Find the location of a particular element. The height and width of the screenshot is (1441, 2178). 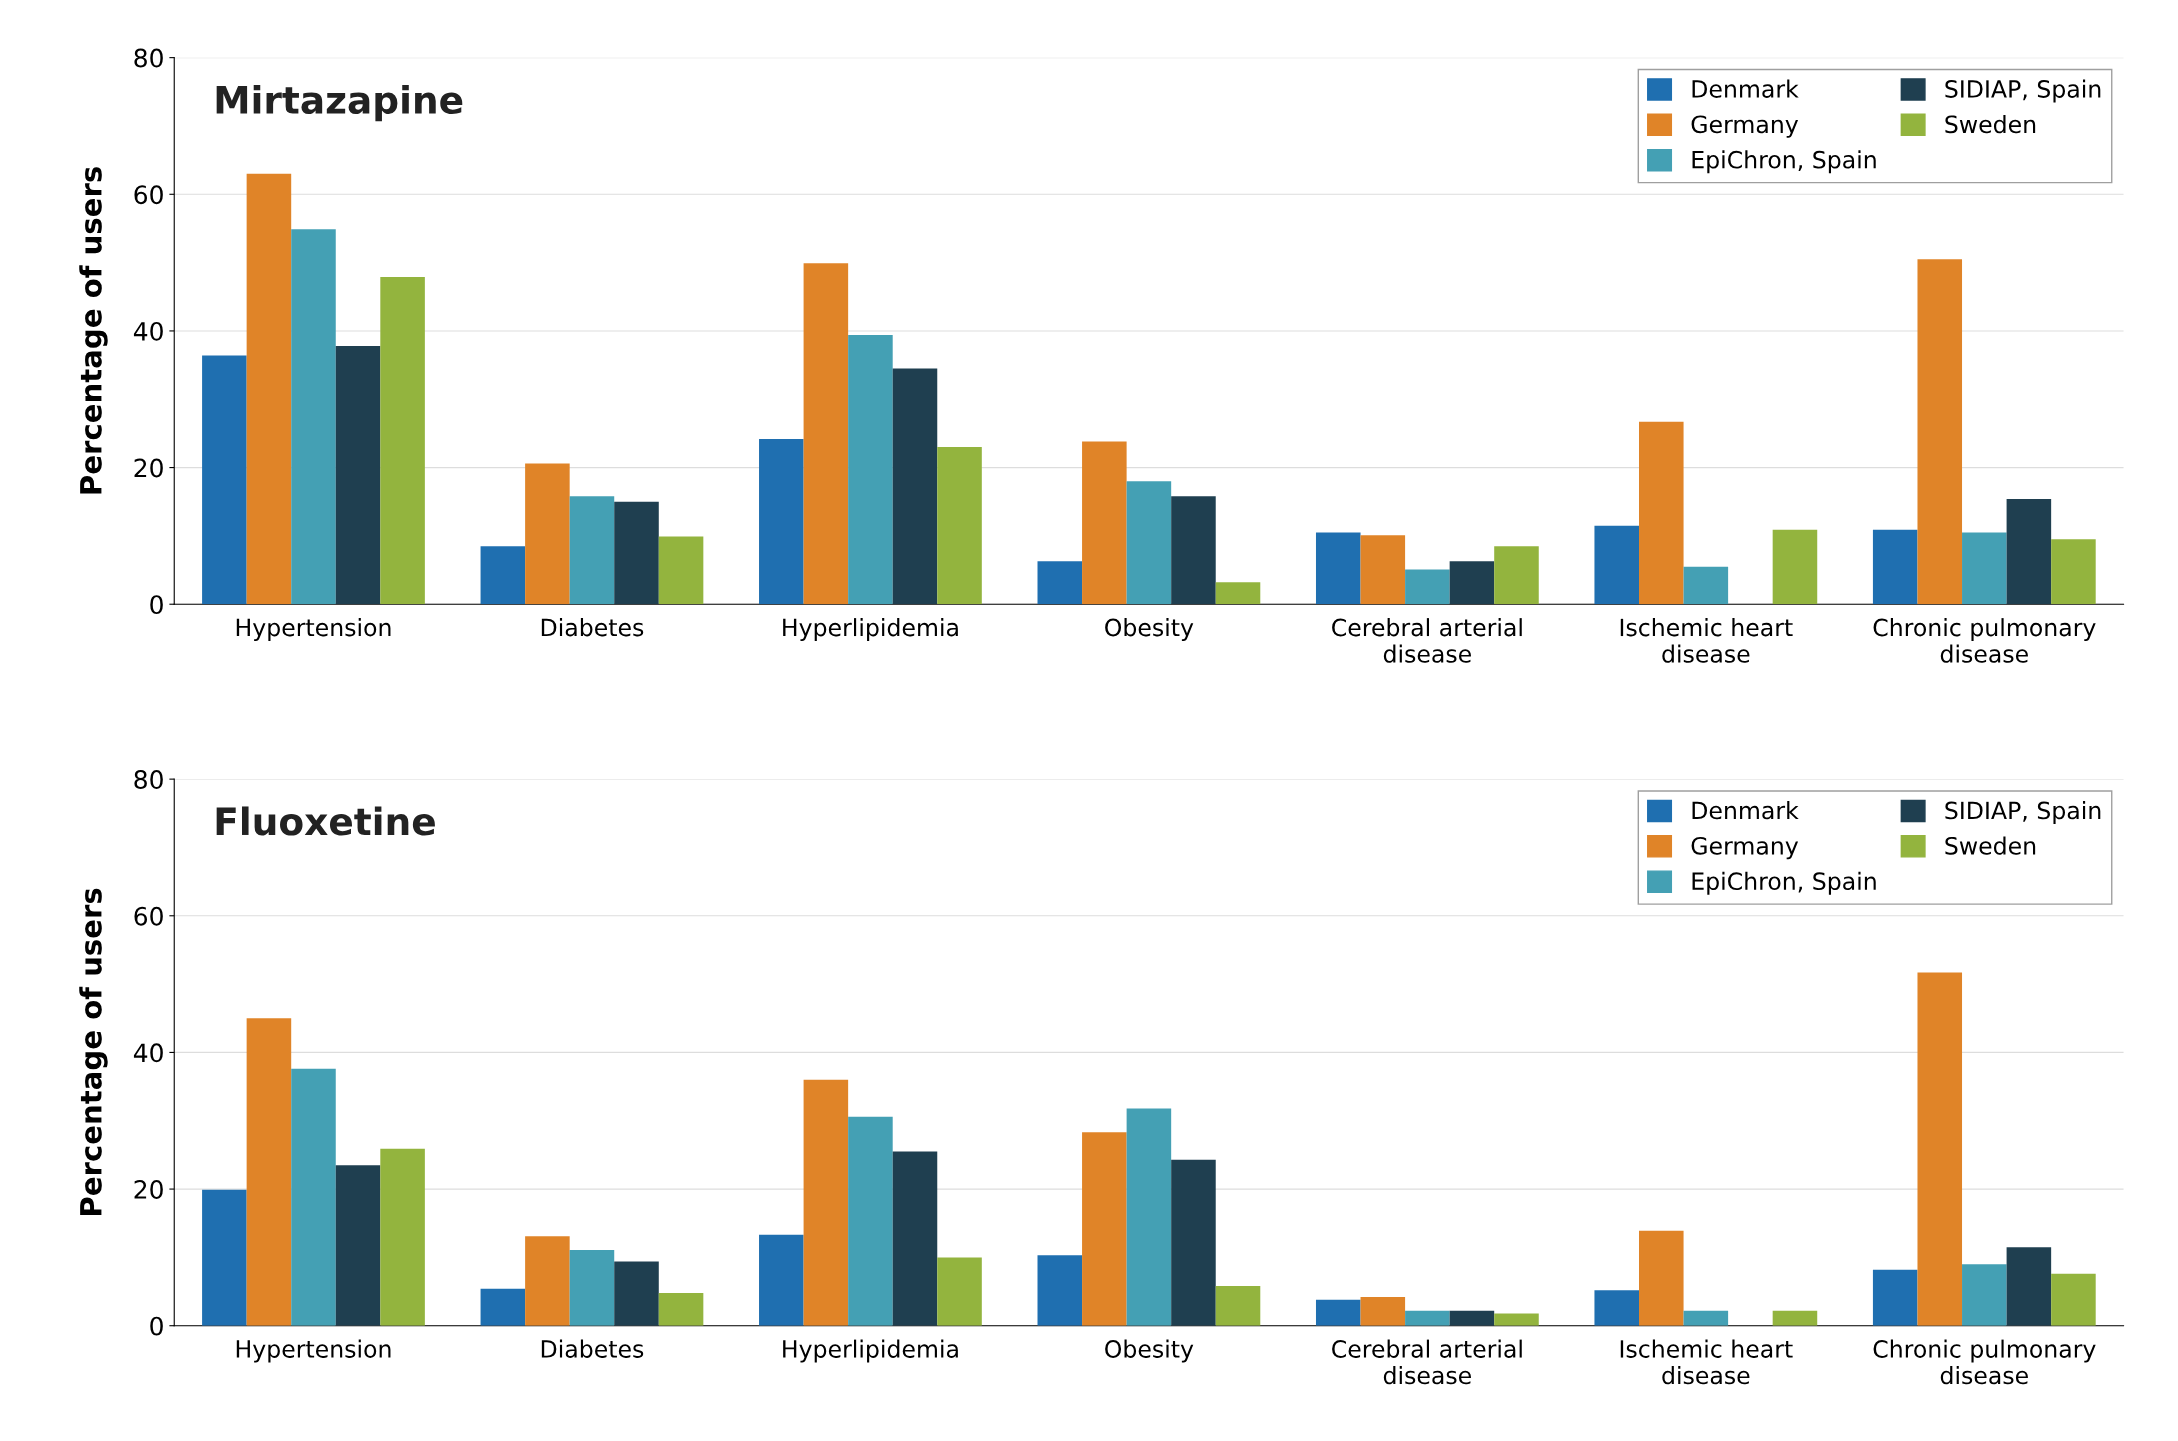

text: Fluoxetine is located at coordinates (325, 821).